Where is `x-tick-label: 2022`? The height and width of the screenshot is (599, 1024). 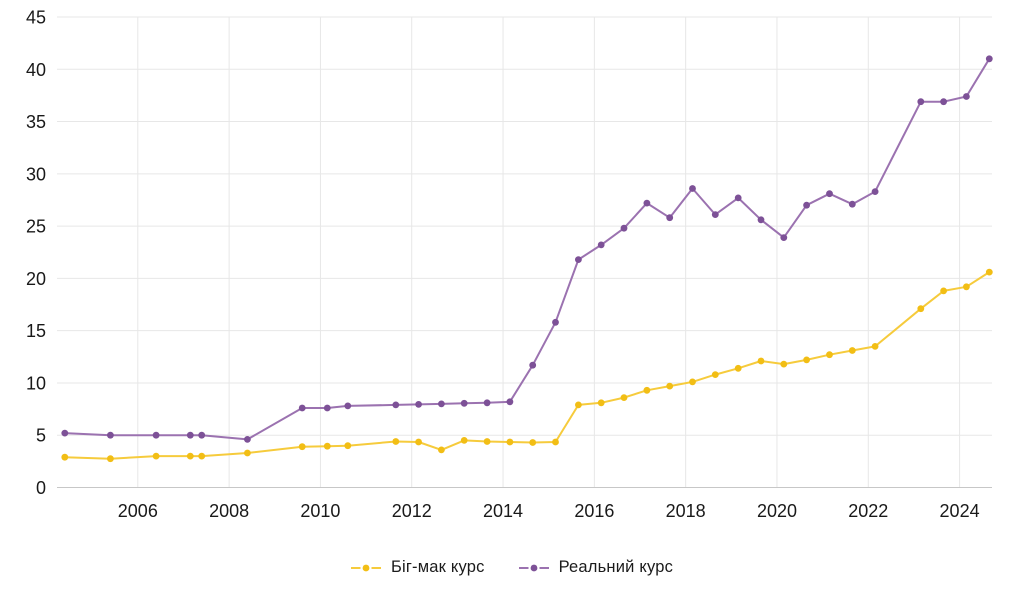 x-tick-label: 2022 is located at coordinates (868, 511).